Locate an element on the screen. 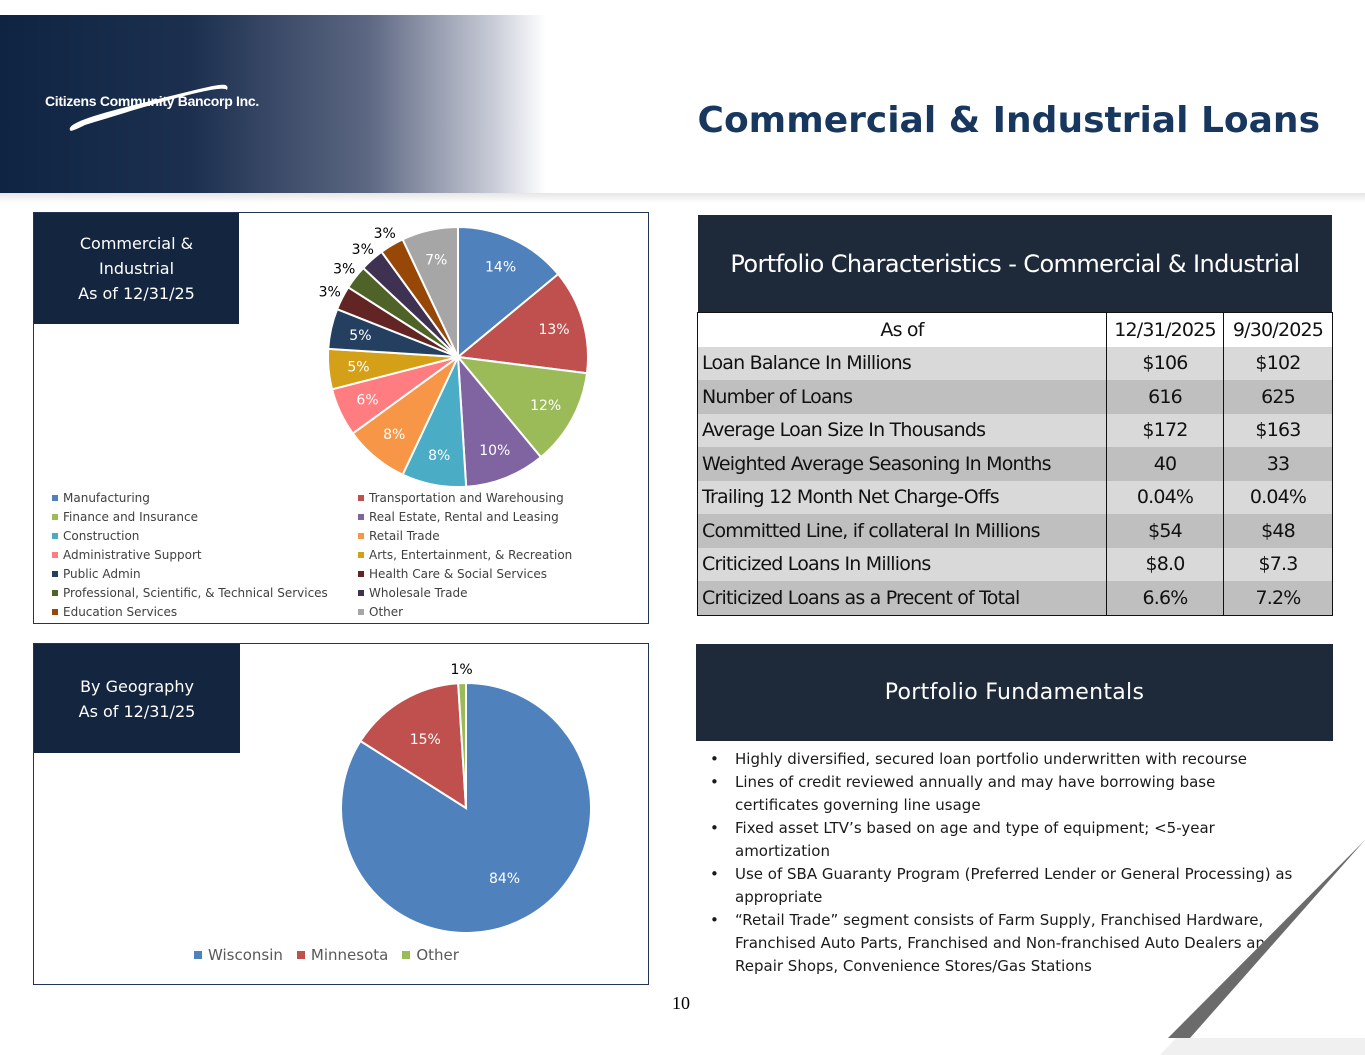  data-label: 84% is located at coordinates (504, 879).